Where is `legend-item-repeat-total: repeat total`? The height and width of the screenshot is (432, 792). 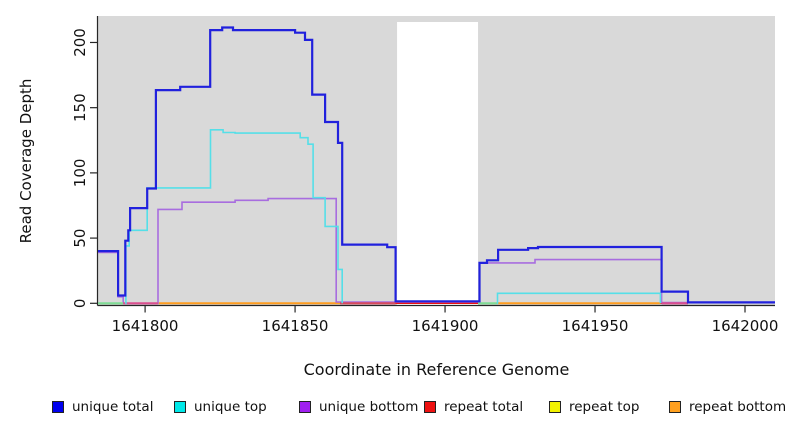
legend-item-repeat-total: repeat total is located at coordinates (473, 407).